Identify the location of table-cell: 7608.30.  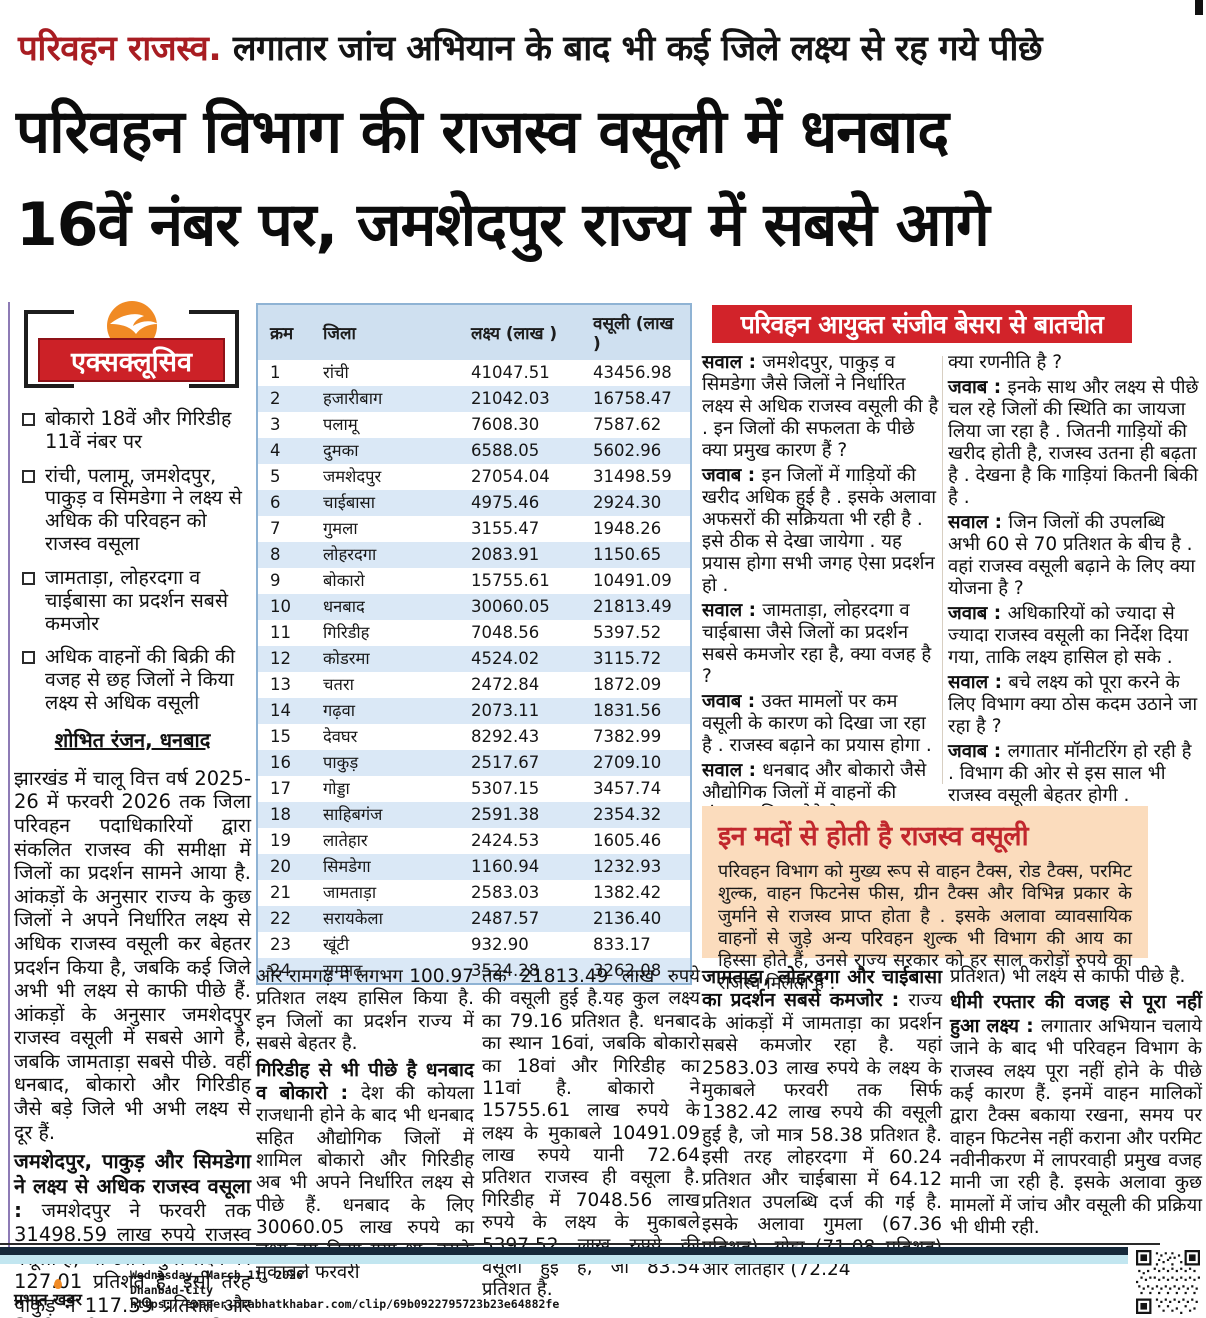
(505, 424).